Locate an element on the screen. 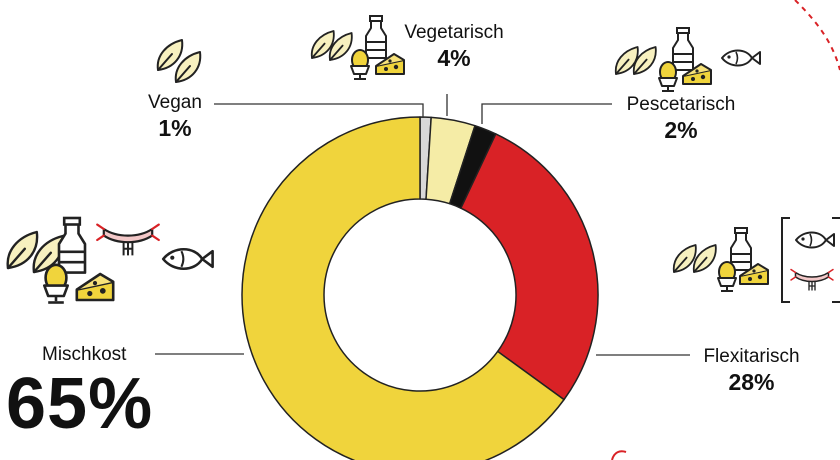  percentage-value: 1% is located at coordinates (175, 128).